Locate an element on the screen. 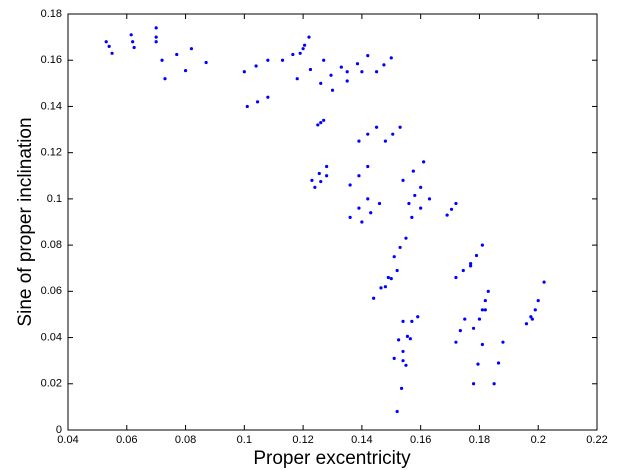 This screenshot has height=471, width=618. x-tick-label: 0.08 is located at coordinates (185, 440).